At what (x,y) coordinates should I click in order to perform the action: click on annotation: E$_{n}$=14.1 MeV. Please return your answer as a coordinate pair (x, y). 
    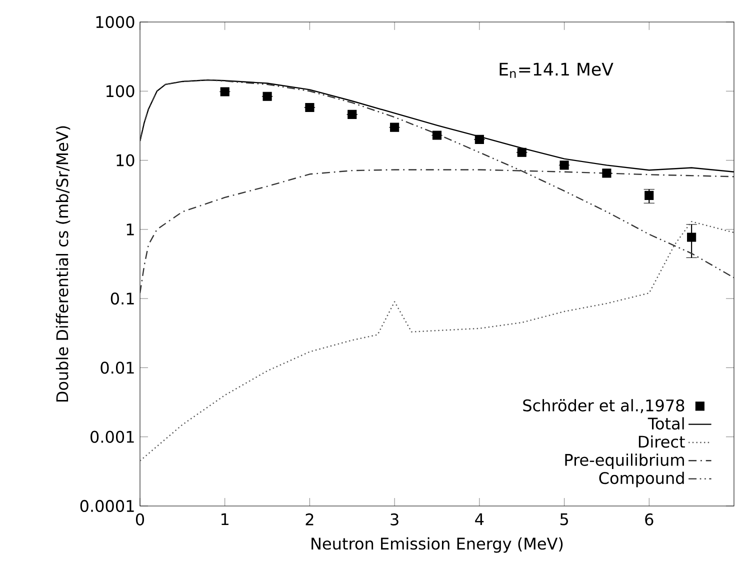
    Looking at the image, I should click on (557, 70).